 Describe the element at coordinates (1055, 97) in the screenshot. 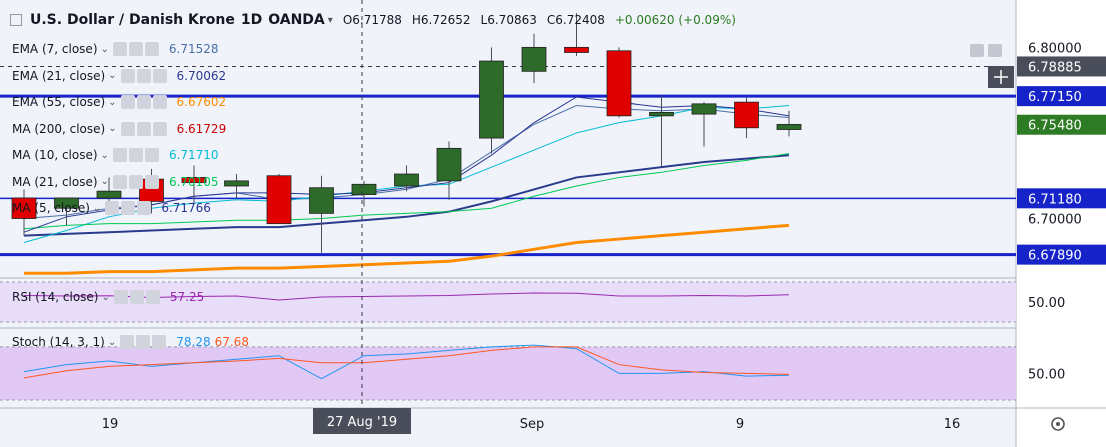

I see `price-badge-label: 6.77150` at that location.